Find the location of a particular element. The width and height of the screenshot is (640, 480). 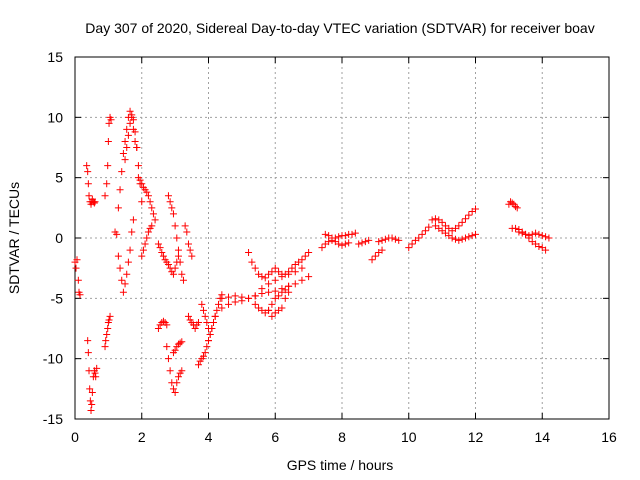

x-tick-label: 12 is located at coordinates (476, 437).